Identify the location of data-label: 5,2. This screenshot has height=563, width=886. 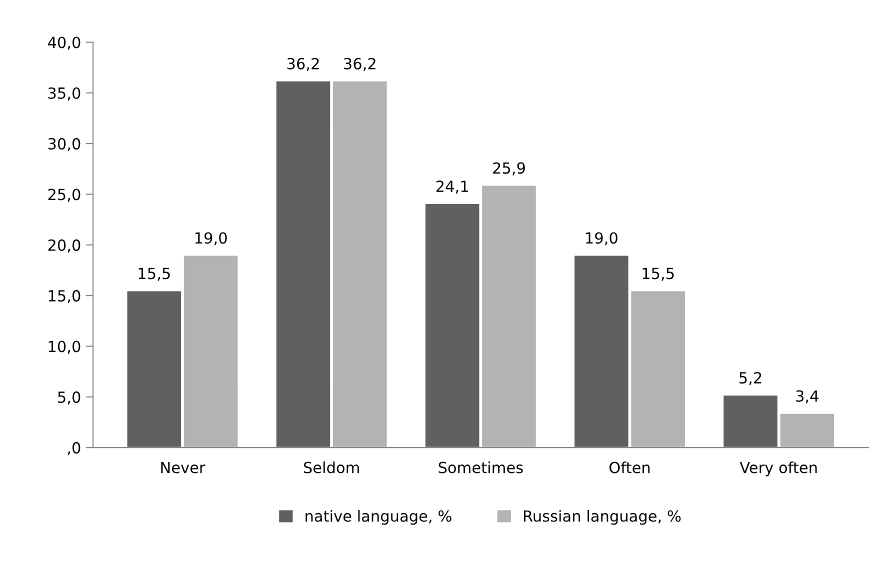
(751, 379).